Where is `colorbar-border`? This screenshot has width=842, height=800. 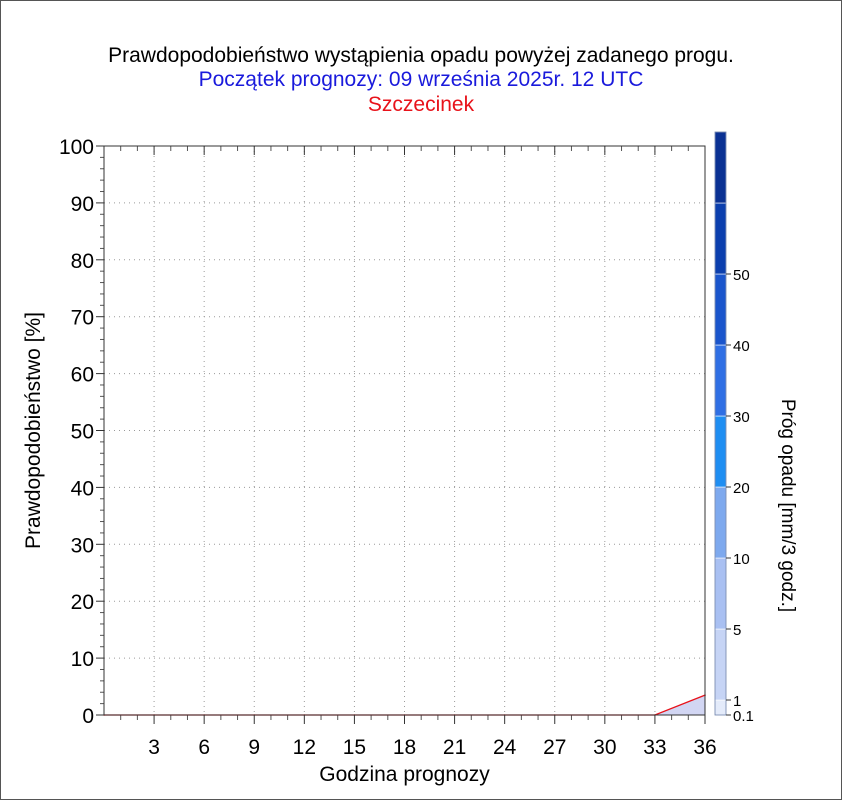
colorbar-border is located at coordinates (720, 423).